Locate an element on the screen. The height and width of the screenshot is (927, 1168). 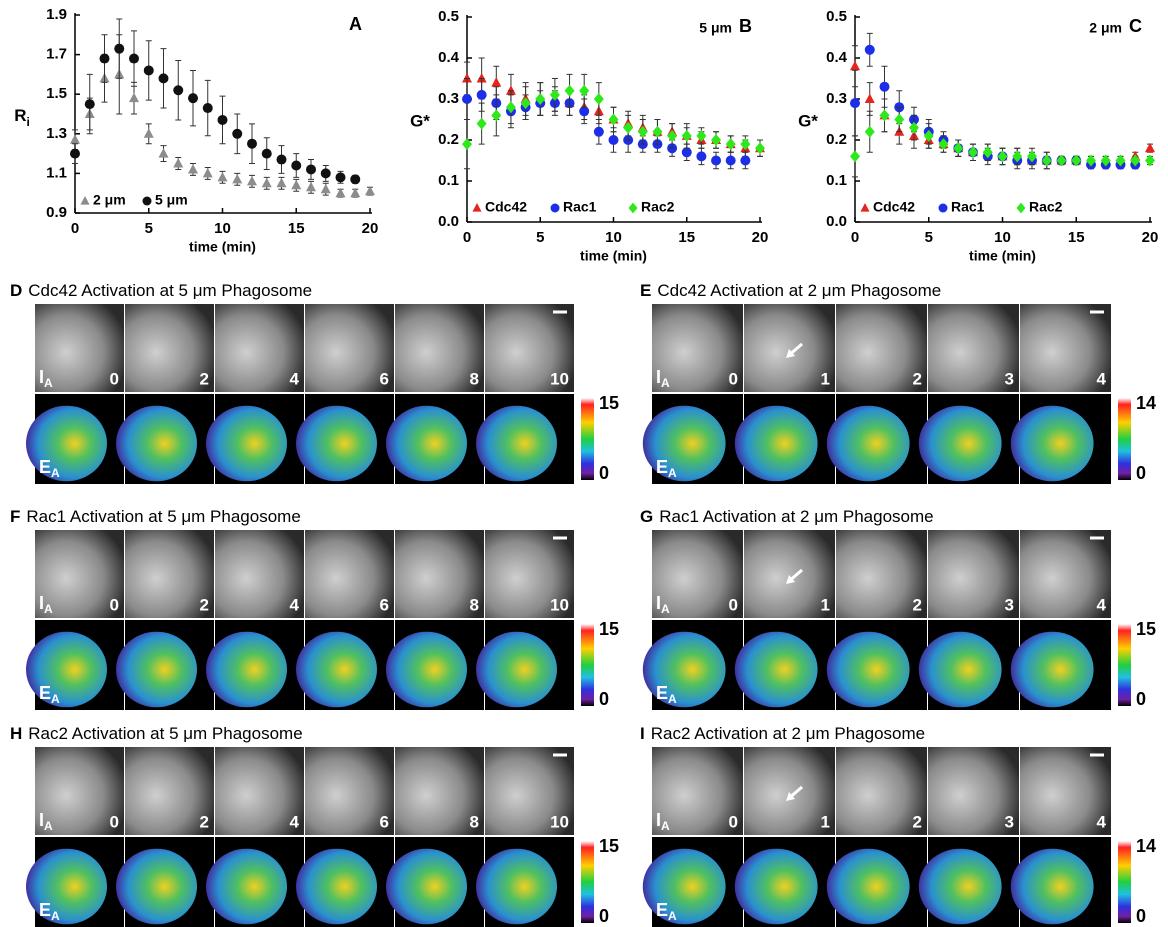
row-label-main: E is located at coordinates (45, 693).